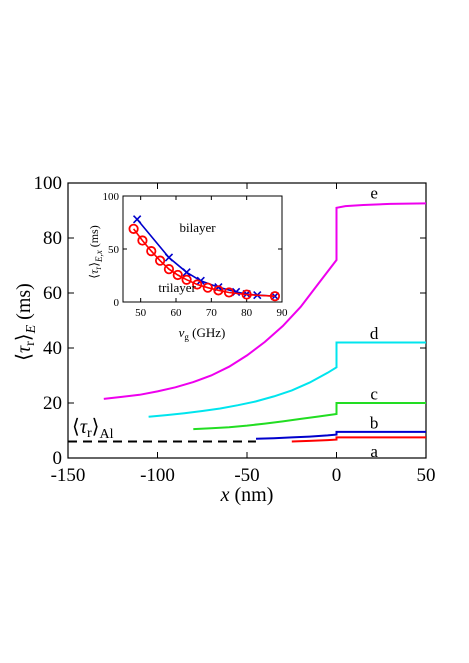 Image resolution: width=469 pixels, height=663 pixels. I want to click on inset-label-bilayer: bilayer, so click(198, 227).